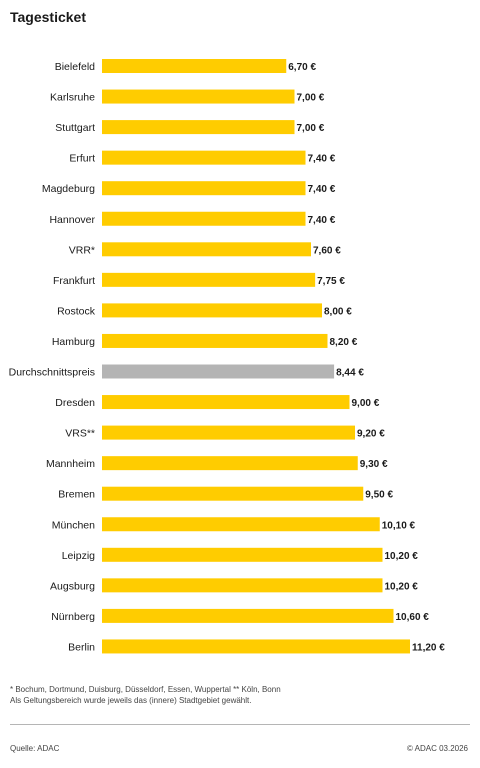 The image size is (480, 768). I want to click on value-label-magdeburg: 7,40 €, so click(322, 189).